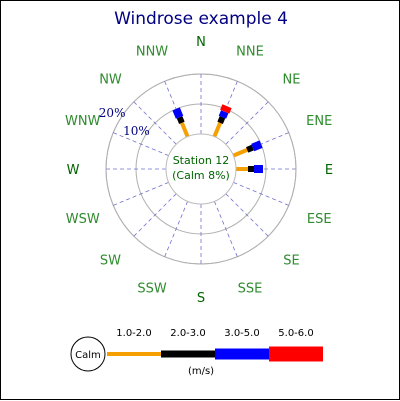  What do you see at coordinates (225, 228) in the screenshot?
I see `radial-line-sse` at bounding box center [225, 228].